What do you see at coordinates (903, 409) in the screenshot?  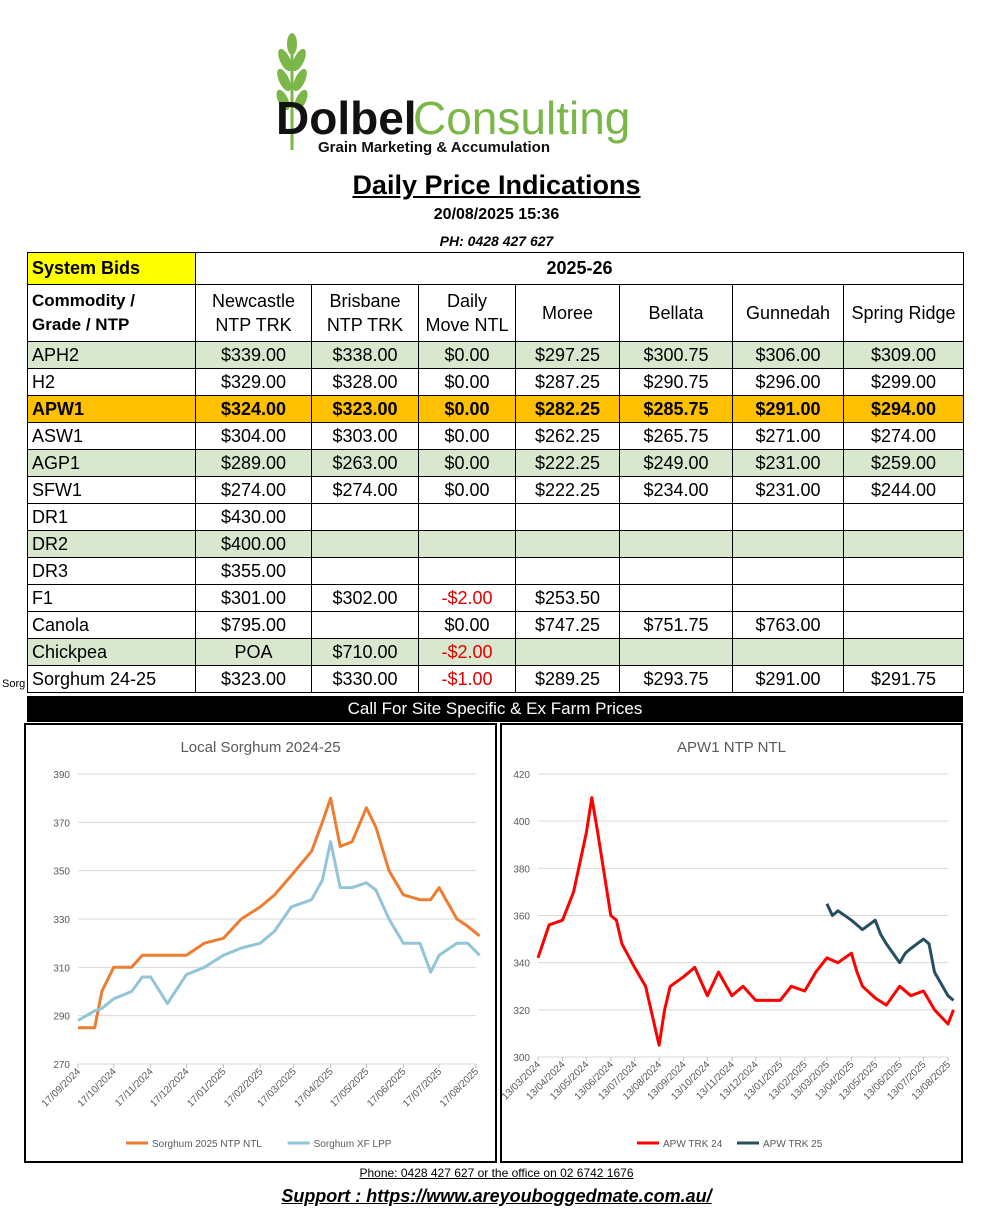 I see `cell-spring-ridge: $294.00` at bounding box center [903, 409].